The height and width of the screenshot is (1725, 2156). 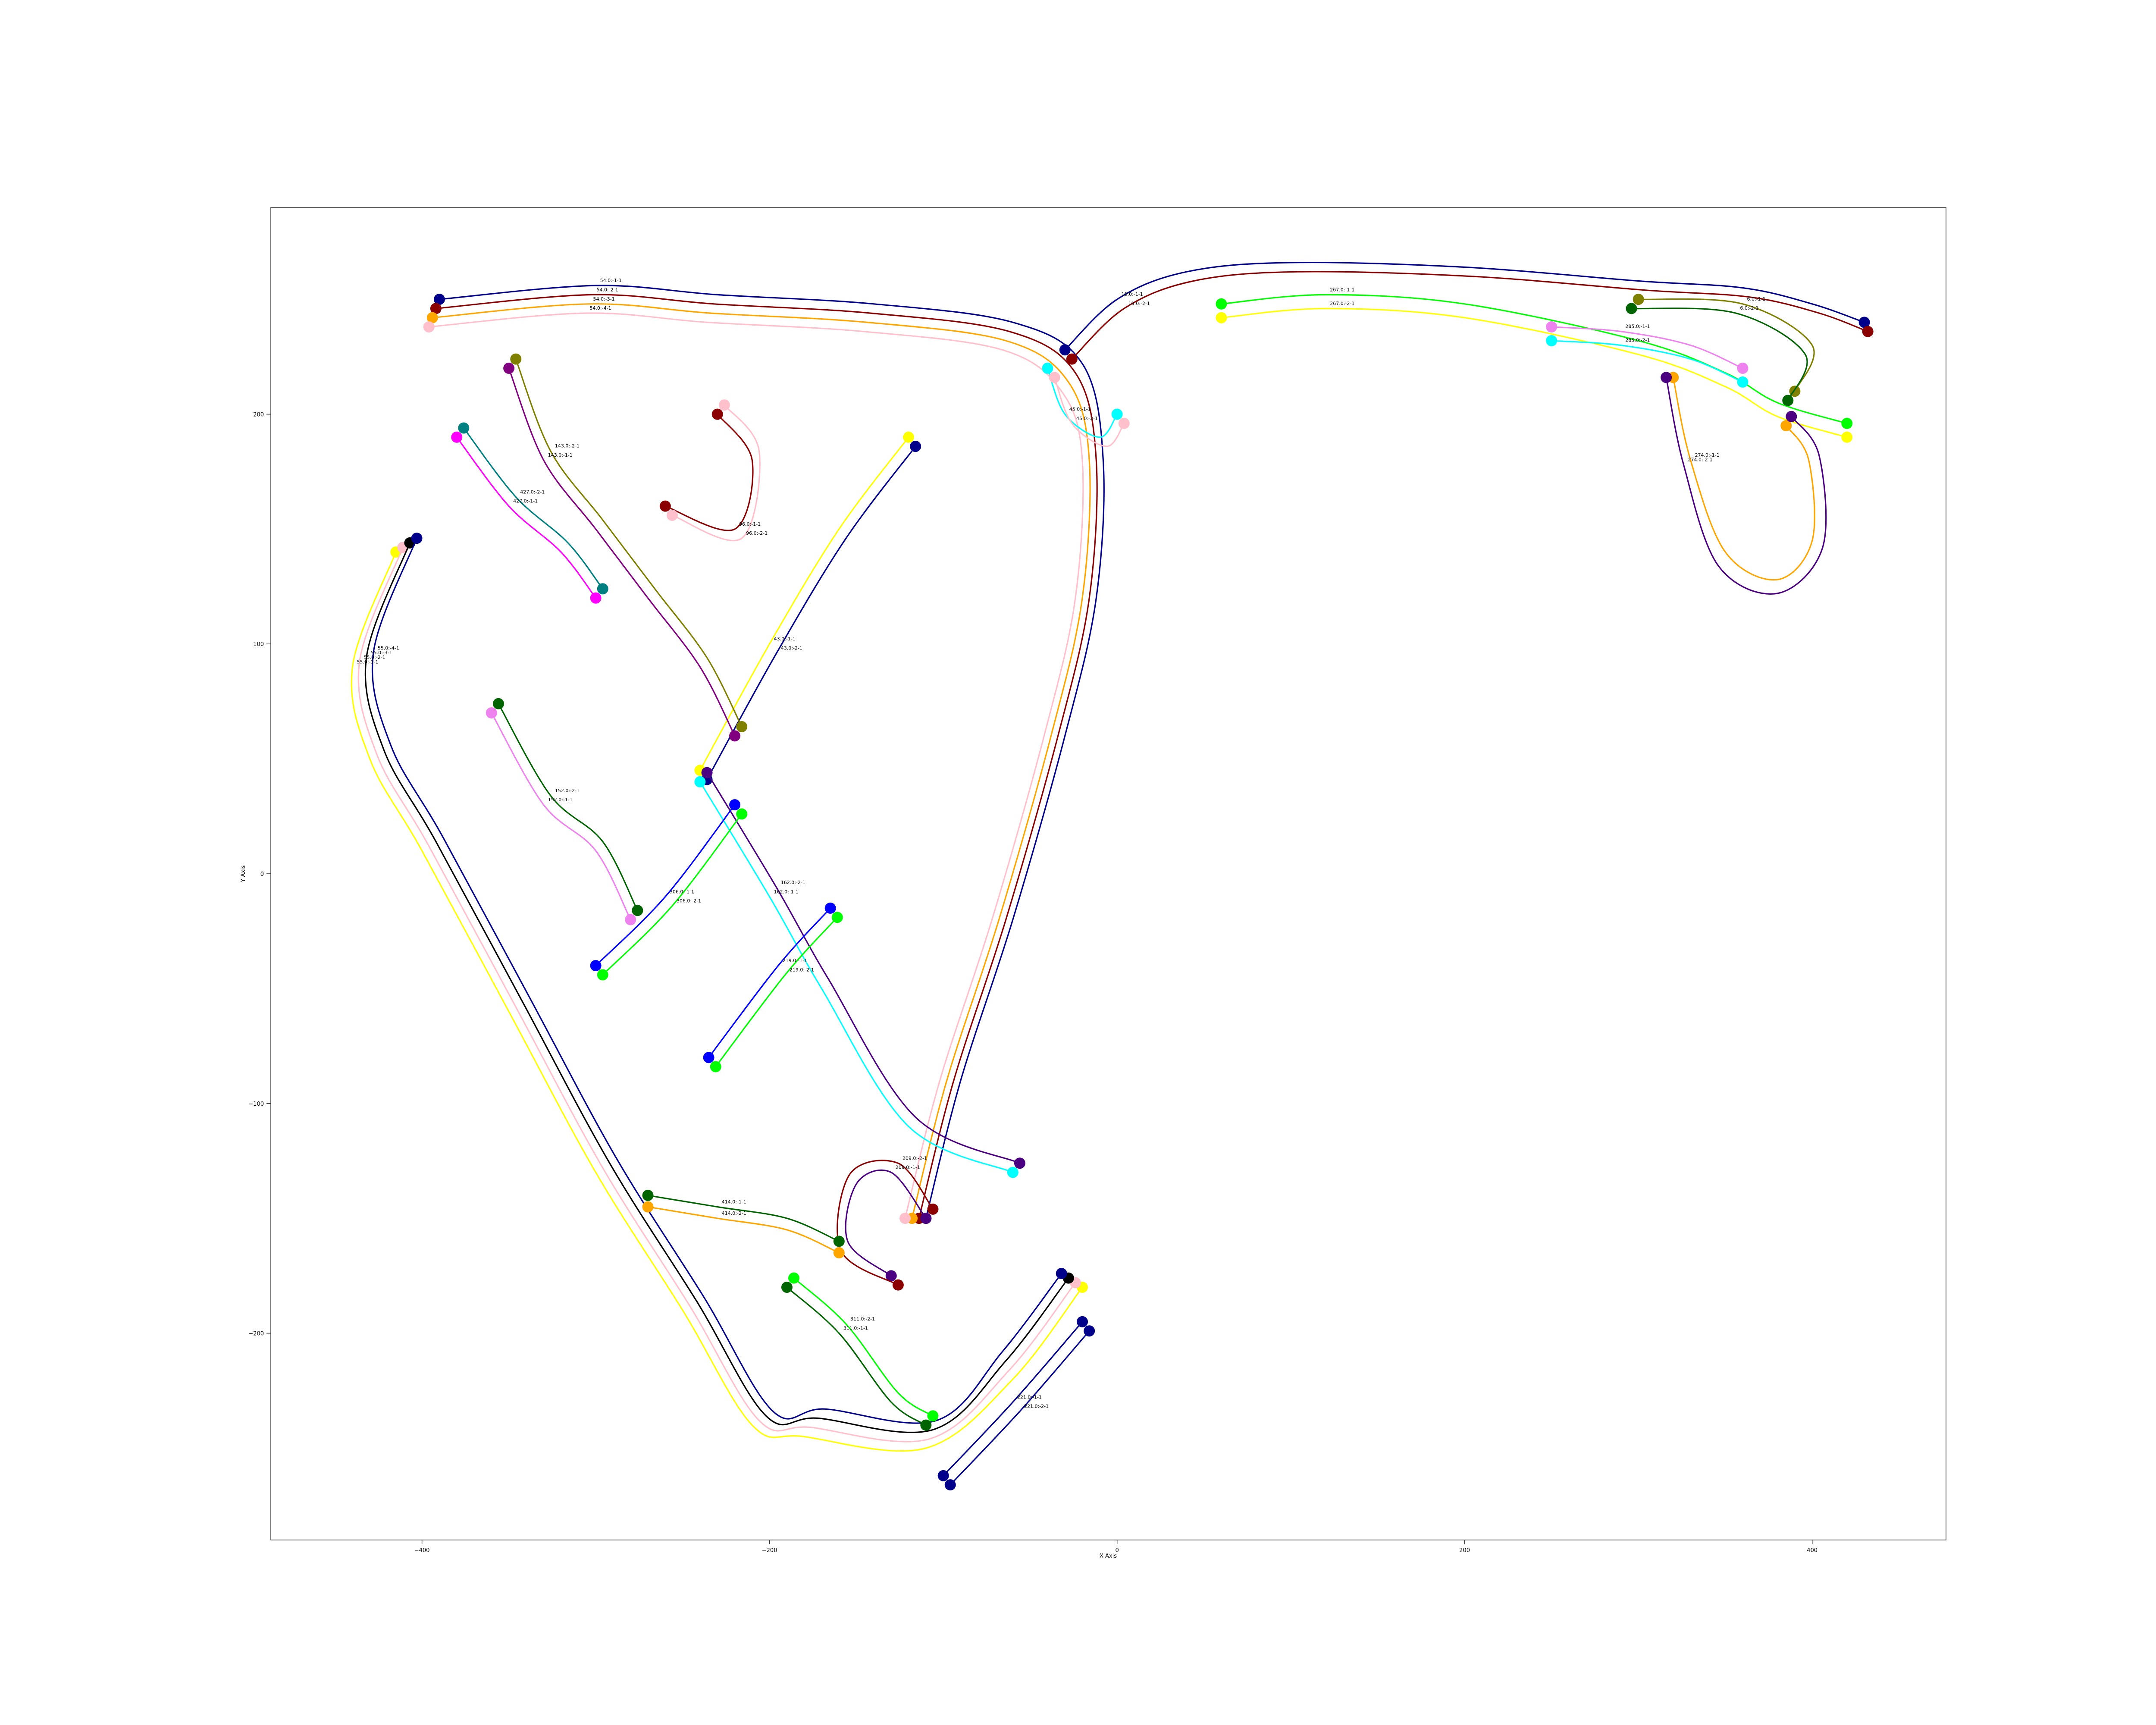 I want to click on lane-label: 311.0:-2-1, so click(x=862, y=1319).